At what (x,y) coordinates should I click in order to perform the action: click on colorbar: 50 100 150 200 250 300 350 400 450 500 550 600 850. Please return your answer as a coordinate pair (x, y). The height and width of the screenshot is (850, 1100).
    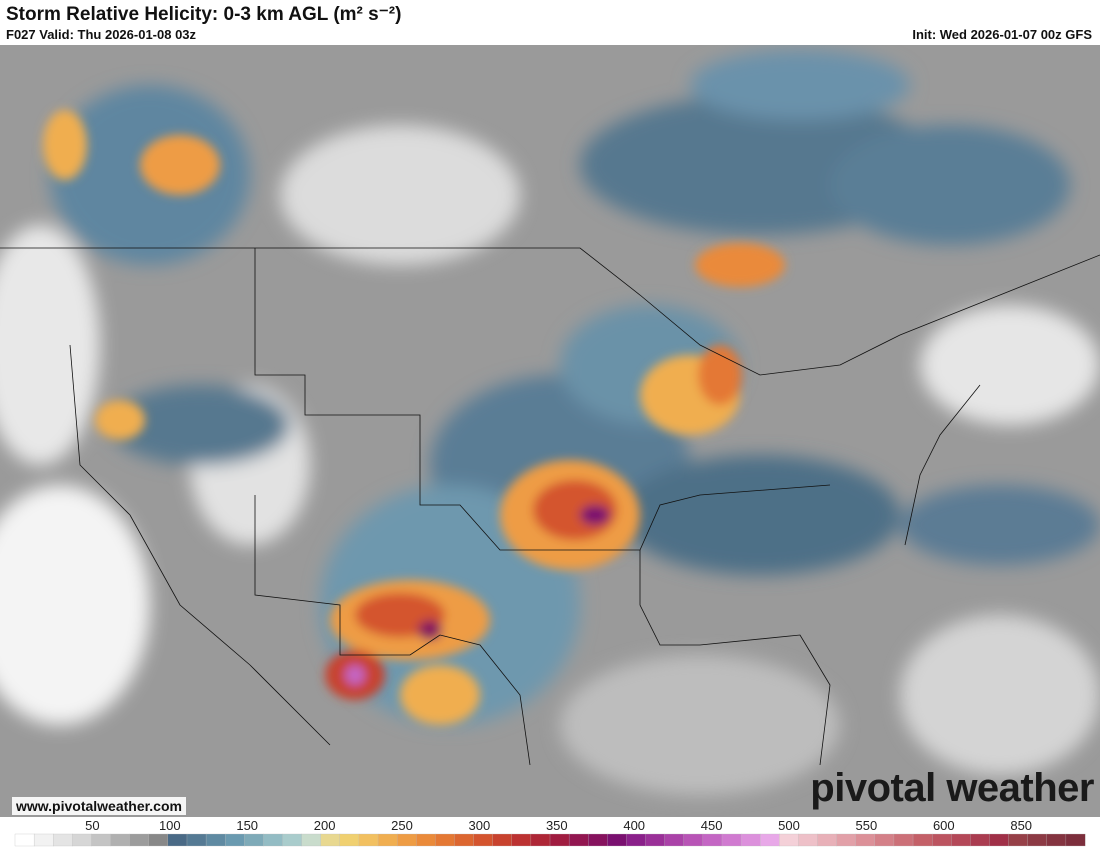
    Looking at the image, I should click on (550, 832).